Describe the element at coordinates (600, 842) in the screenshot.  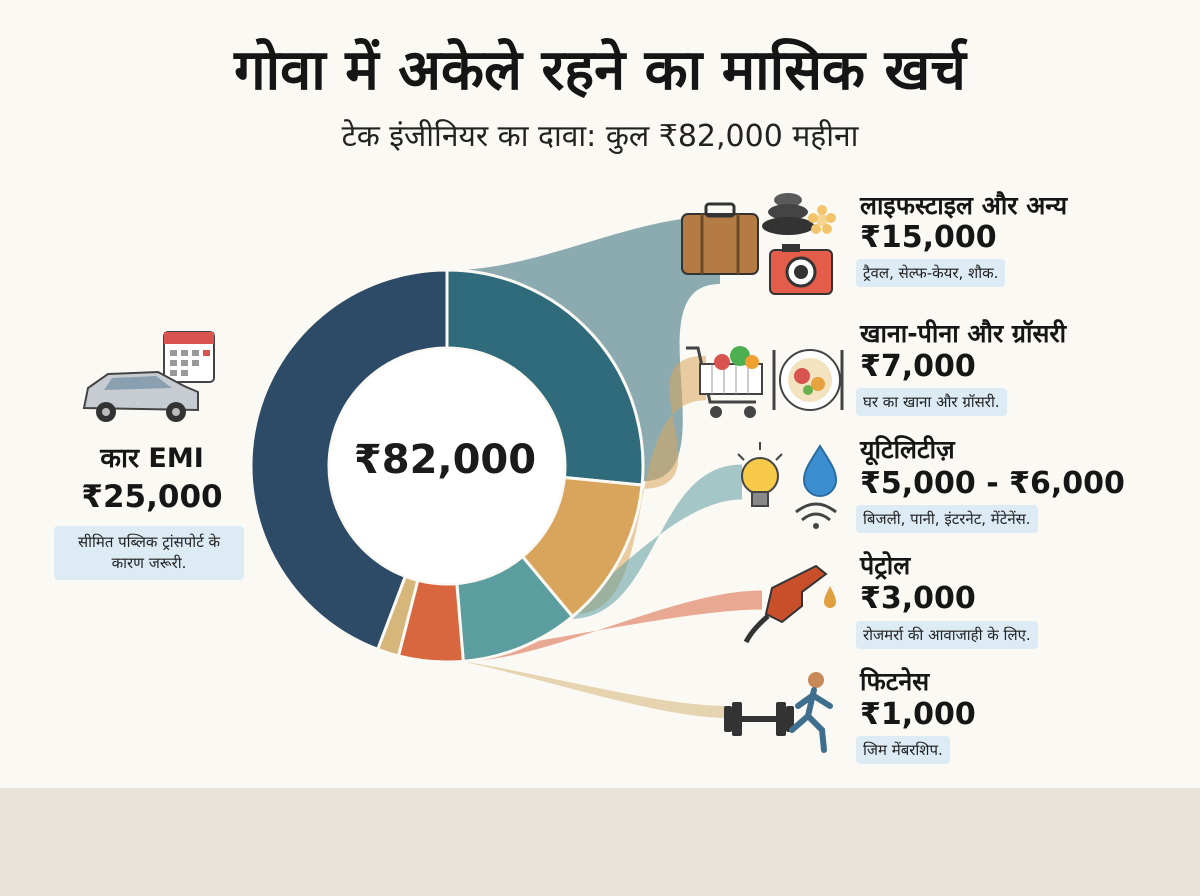
I see `bottom-band` at that location.